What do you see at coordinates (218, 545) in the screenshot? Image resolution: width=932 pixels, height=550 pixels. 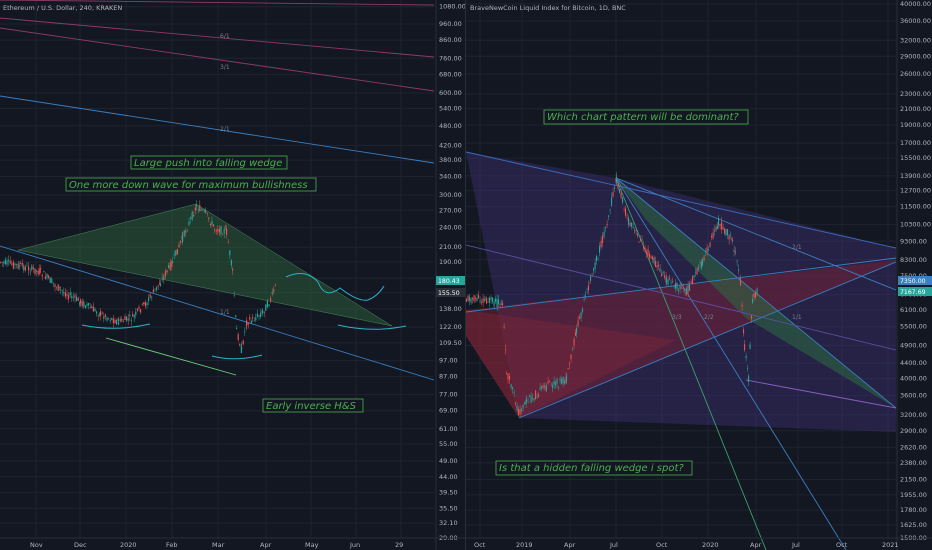 I see `x-tick-label: Mar` at bounding box center [218, 545].